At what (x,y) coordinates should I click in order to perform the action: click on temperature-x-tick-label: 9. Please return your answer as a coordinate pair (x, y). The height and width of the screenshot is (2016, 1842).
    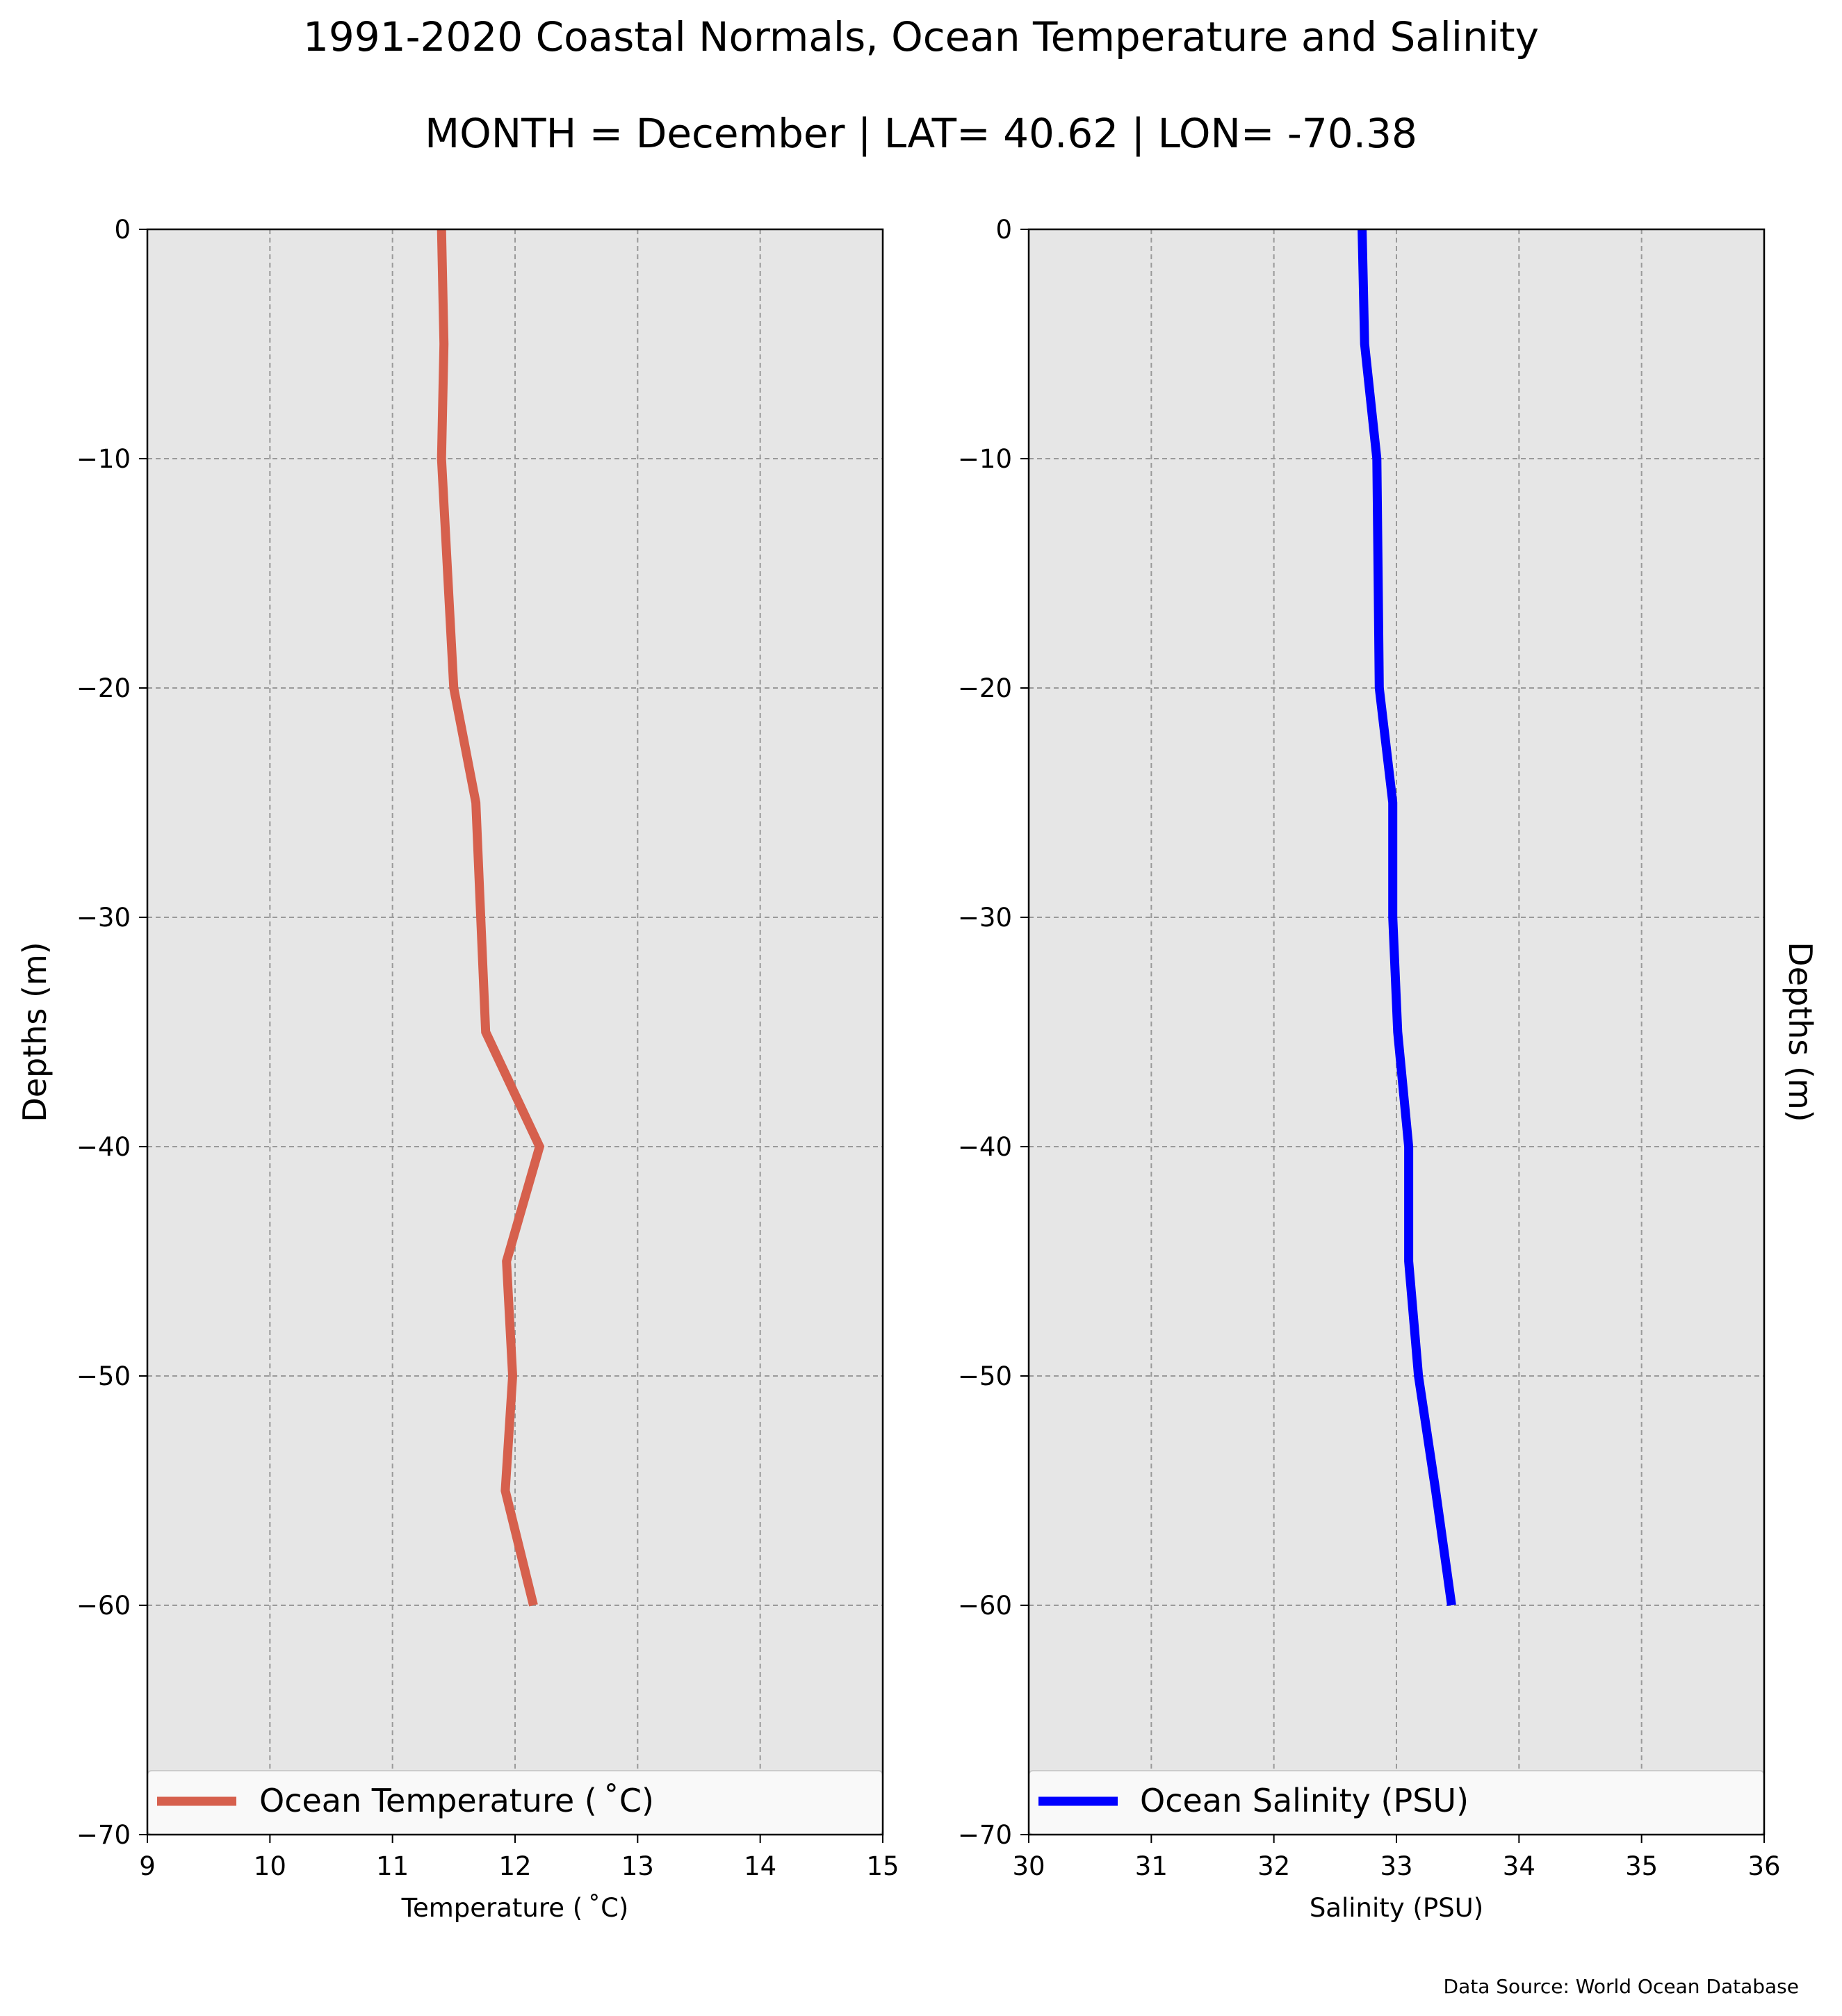
    Looking at the image, I should click on (147, 1866).